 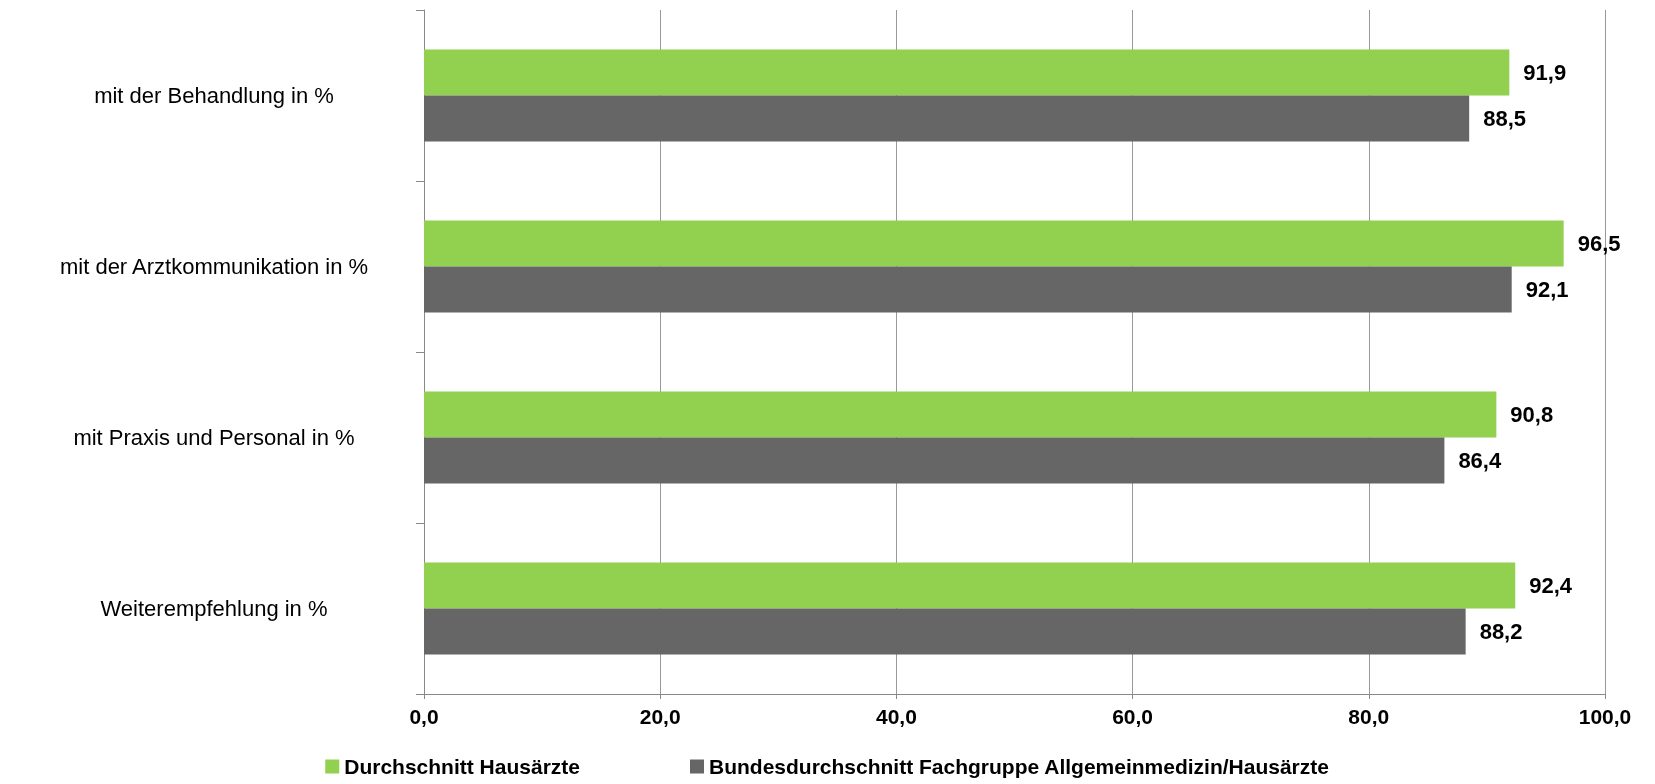 I want to click on y-tick-label: mit der Arztkommunikation in %, so click(x=214, y=266).